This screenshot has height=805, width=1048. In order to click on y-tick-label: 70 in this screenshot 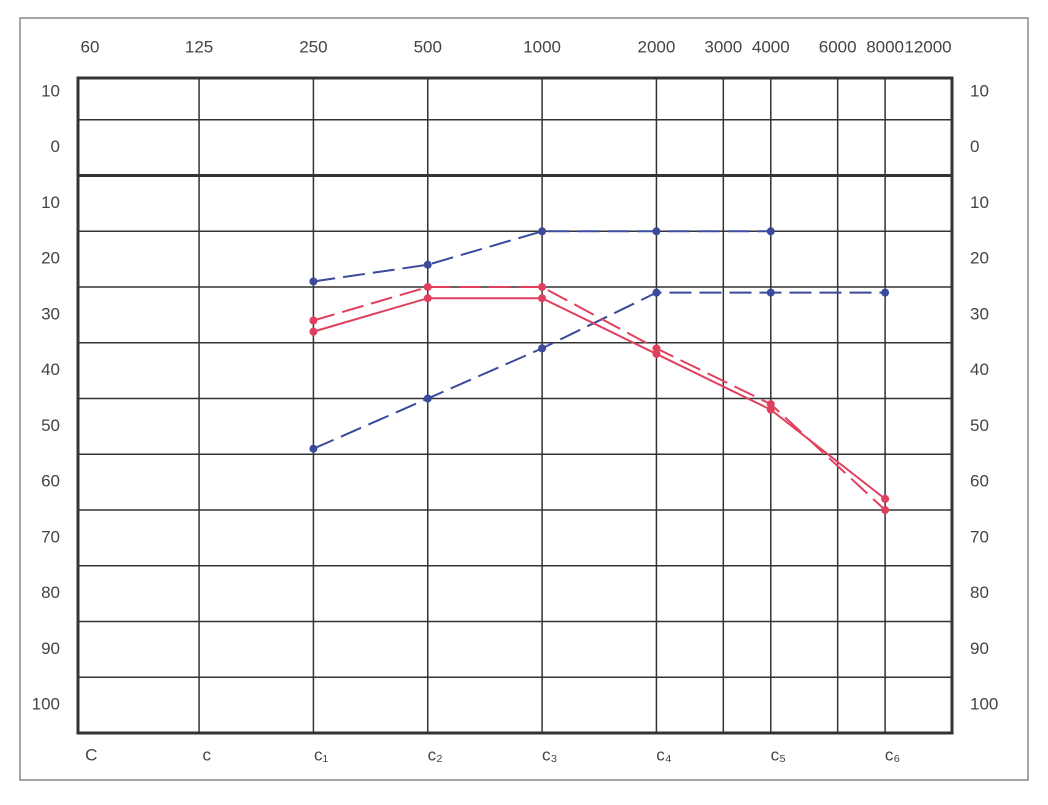, I will do `click(50, 536)`.